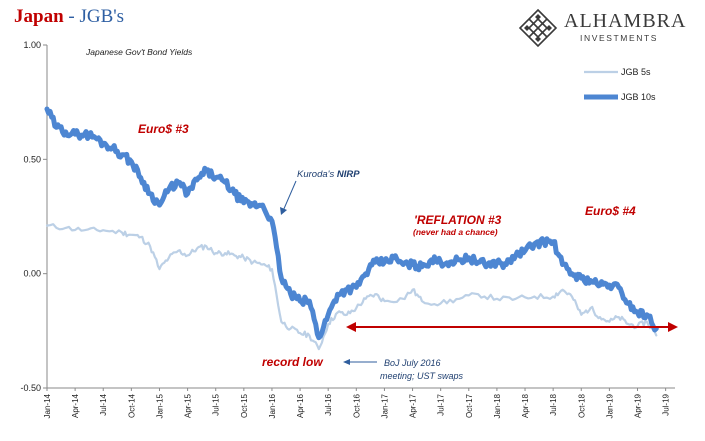 The width and height of the screenshot is (705, 441). Describe the element at coordinates (30, 388) in the screenshot. I see `y-tick-label: -0.50` at that location.